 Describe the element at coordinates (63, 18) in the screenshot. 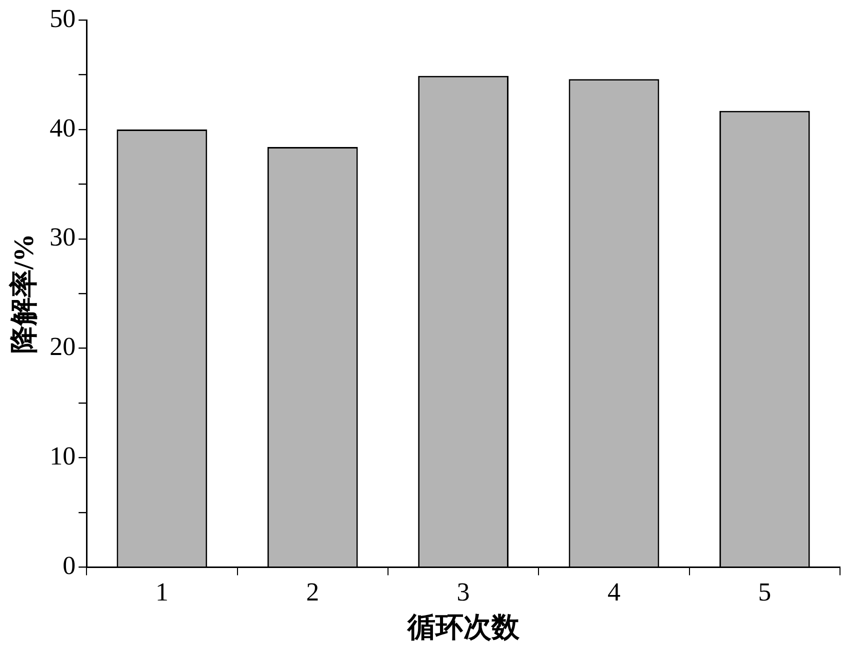

I see `y-tick-label: 50` at that location.